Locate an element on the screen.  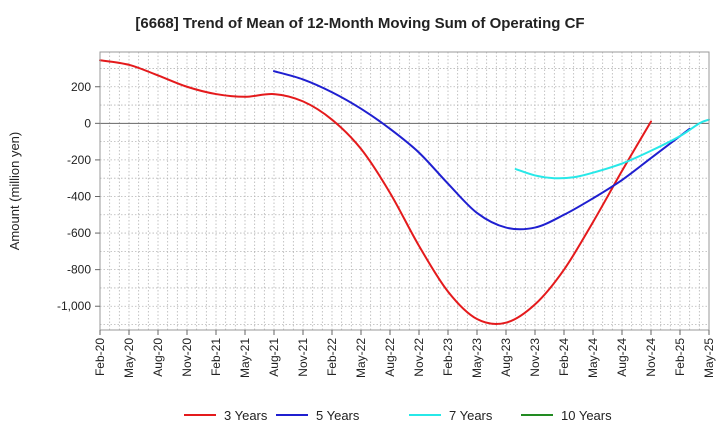
x-tick-label: Feb-24 is located at coordinates (564, 357).